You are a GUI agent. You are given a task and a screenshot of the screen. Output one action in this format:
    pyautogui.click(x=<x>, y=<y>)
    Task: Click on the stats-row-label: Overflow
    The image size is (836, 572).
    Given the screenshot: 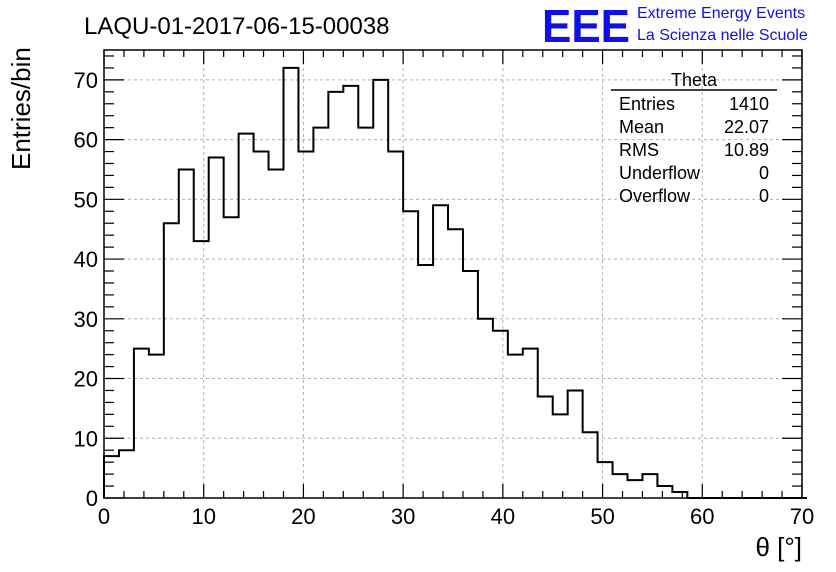 What is the action you would take?
    pyautogui.click(x=655, y=196)
    